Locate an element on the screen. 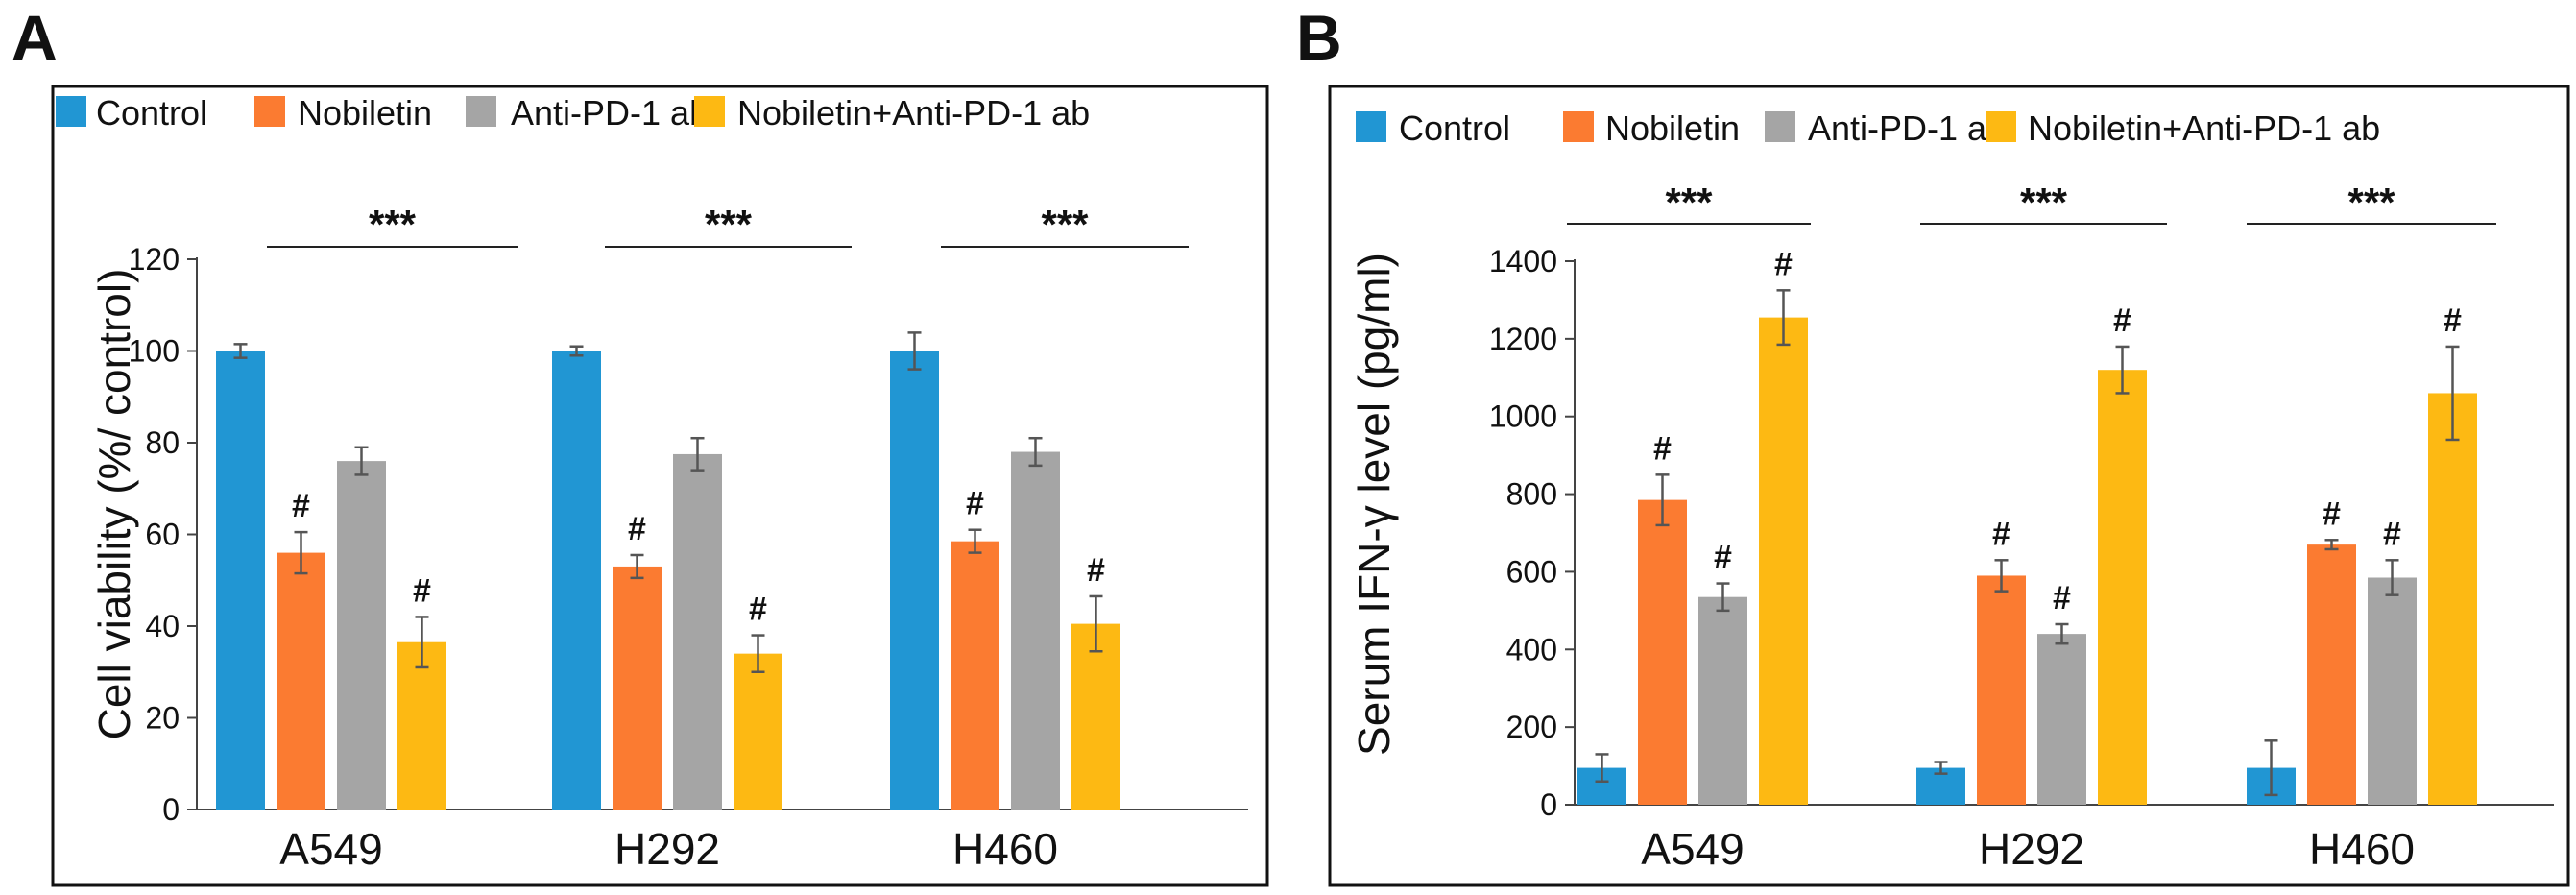 The width and height of the screenshot is (2576, 895). panel-a-significance-hash-nobiletin-a549: # is located at coordinates (301, 506).